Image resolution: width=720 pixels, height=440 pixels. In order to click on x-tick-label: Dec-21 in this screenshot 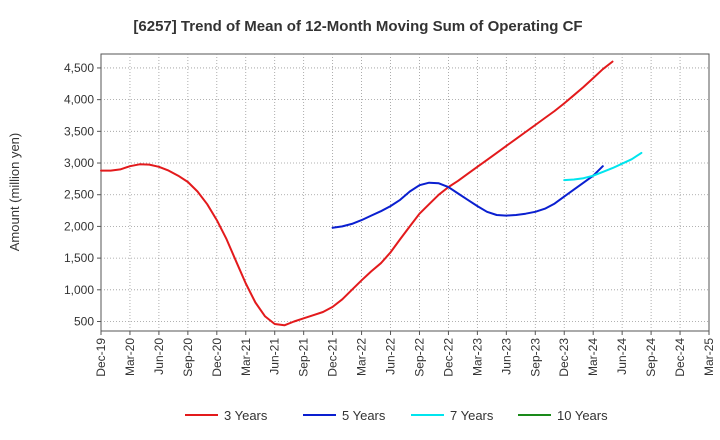, I will do `click(333, 357)`.